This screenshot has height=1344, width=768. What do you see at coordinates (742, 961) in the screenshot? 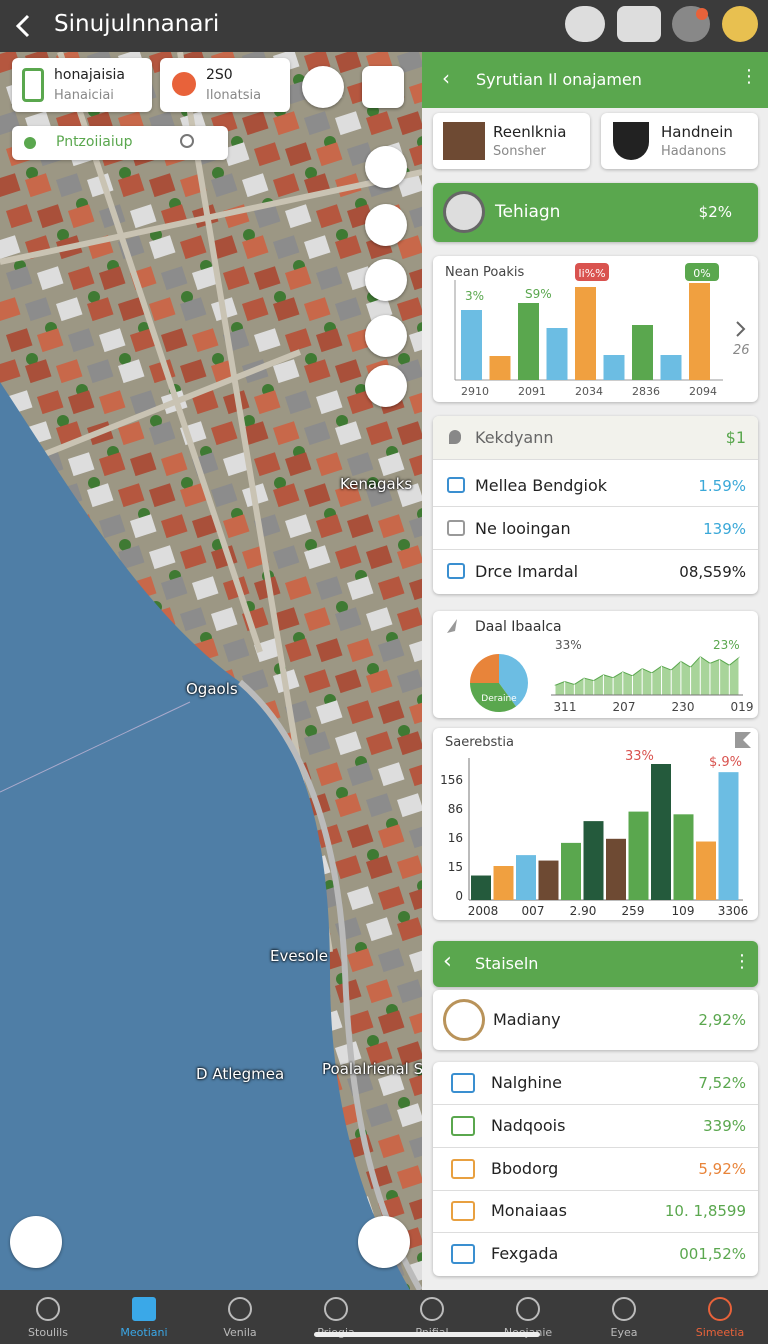
I see `list-menu: ⋮` at bounding box center [742, 961].